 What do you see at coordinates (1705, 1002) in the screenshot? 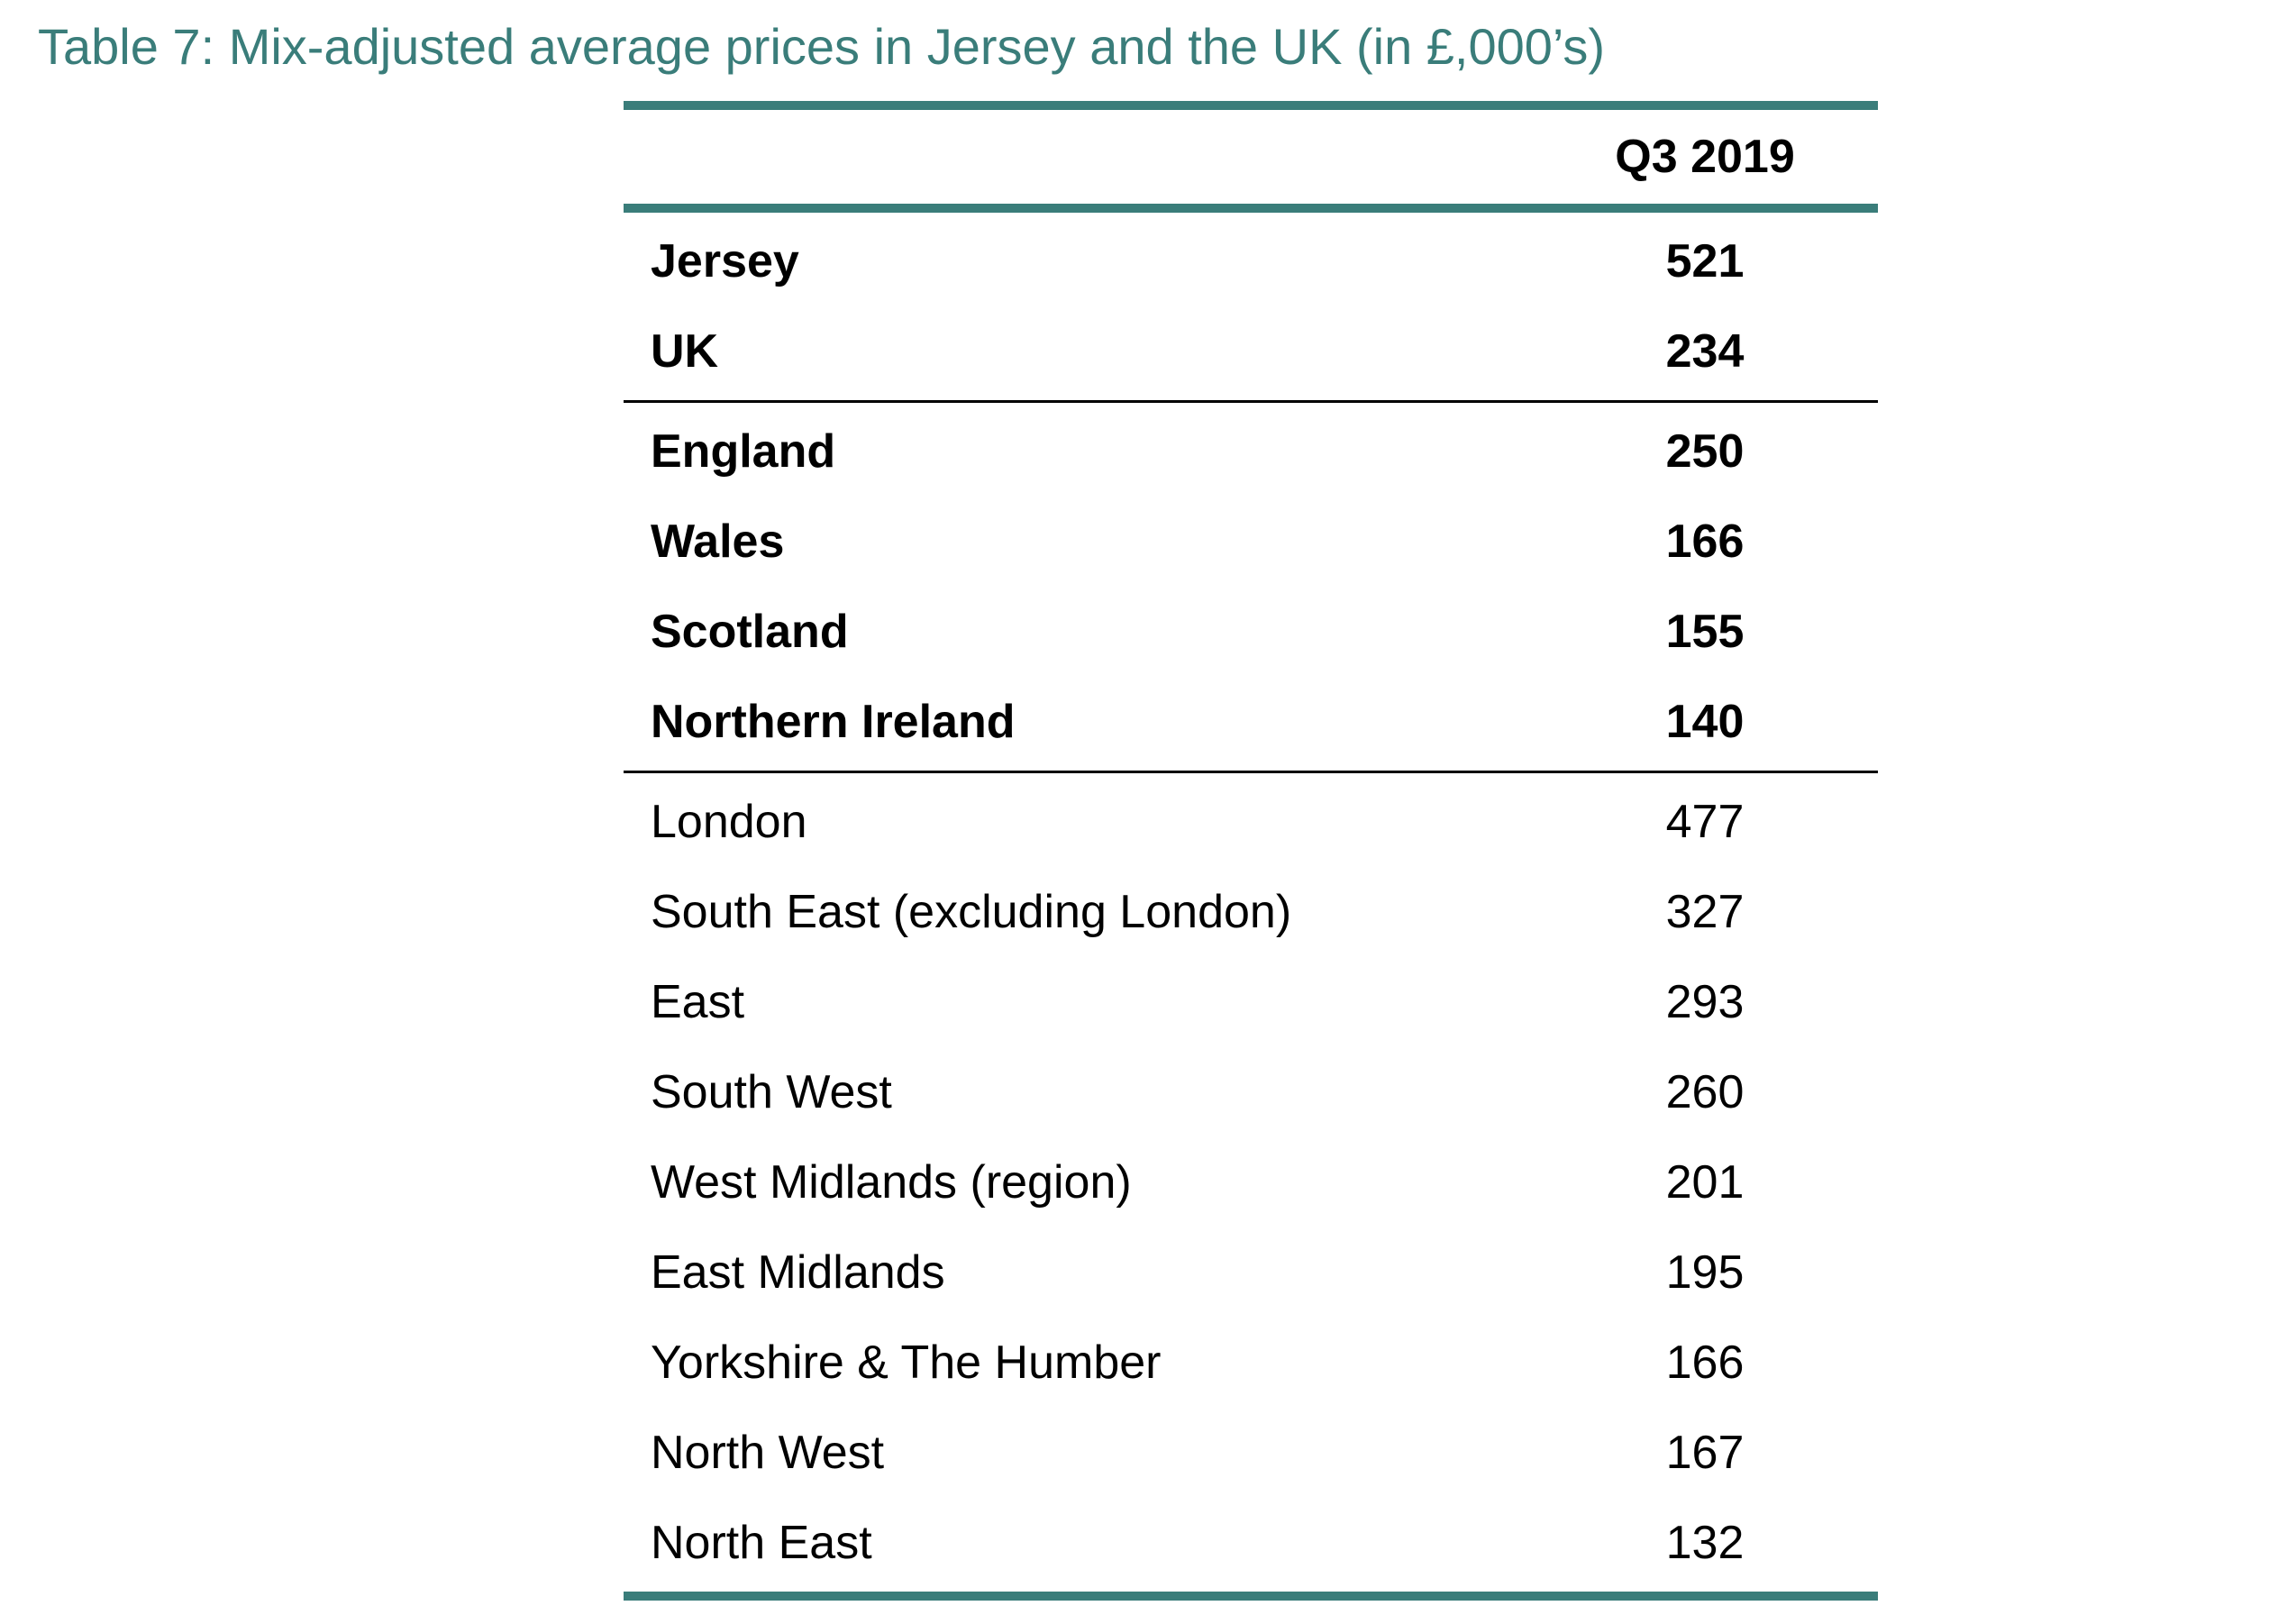
I see `row-value: 293` at bounding box center [1705, 1002].